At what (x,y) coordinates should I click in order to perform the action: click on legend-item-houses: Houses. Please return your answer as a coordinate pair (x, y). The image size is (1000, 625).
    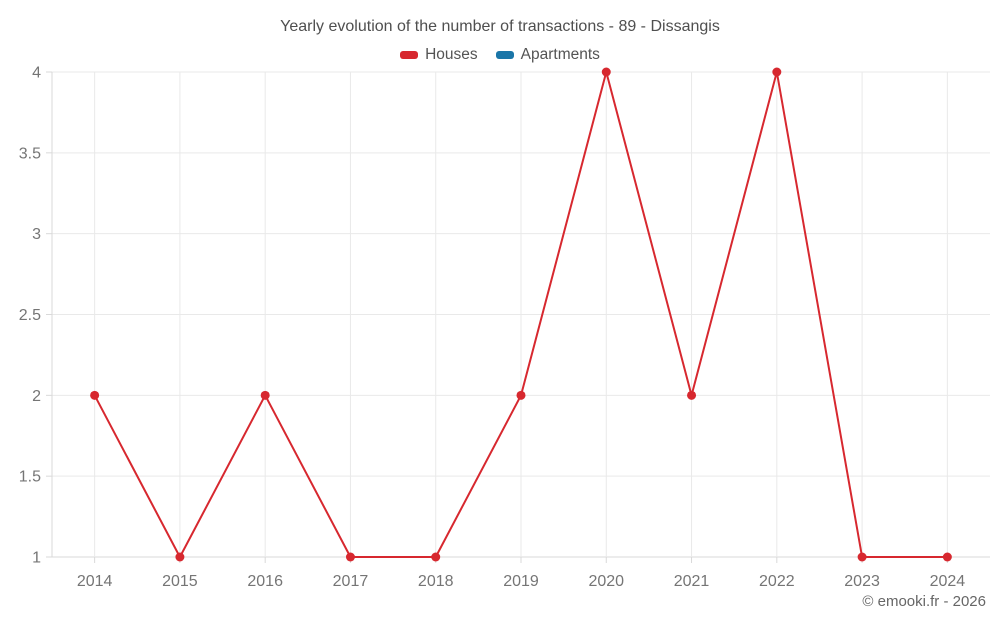
    Looking at the image, I should click on (439, 55).